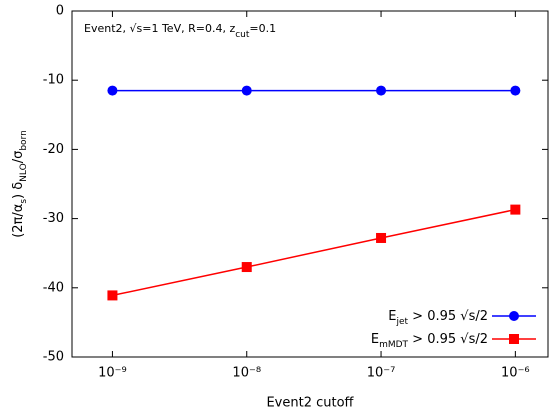 This screenshot has width=553, height=413. What do you see at coordinates (18, 190) in the screenshot?
I see `text-part: ) δ` at bounding box center [18, 190].